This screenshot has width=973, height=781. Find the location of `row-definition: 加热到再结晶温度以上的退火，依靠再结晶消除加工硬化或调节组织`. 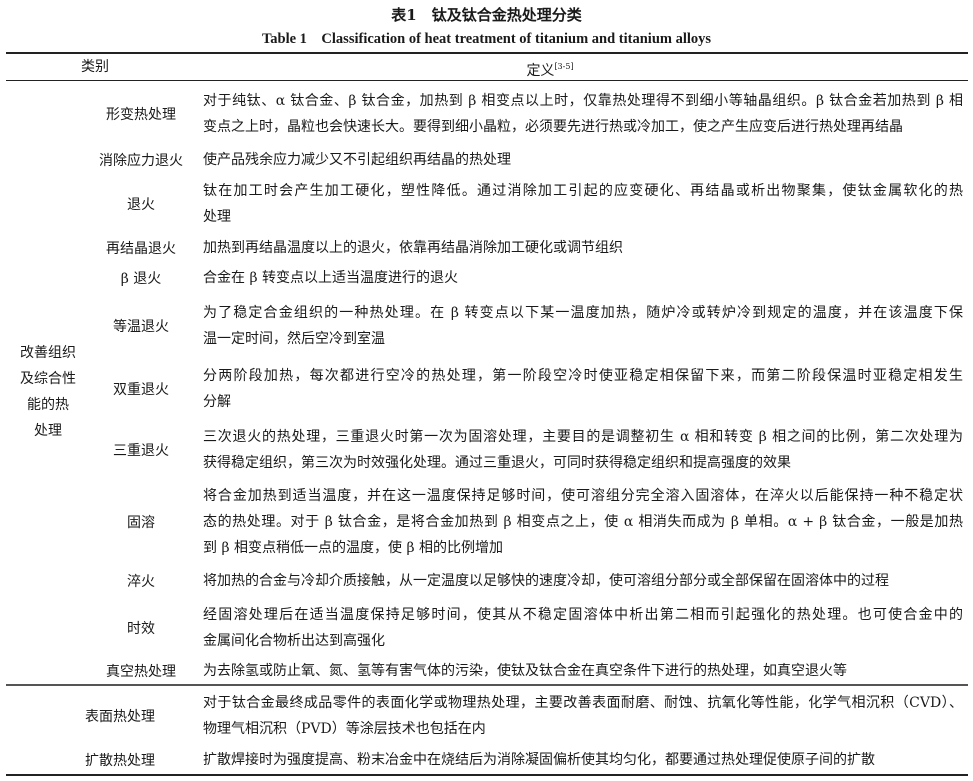

row-definition: 加热到再结晶温度以上的退火，依靠再结晶消除加工硬化或调节组织 is located at coordinates (583, 248).